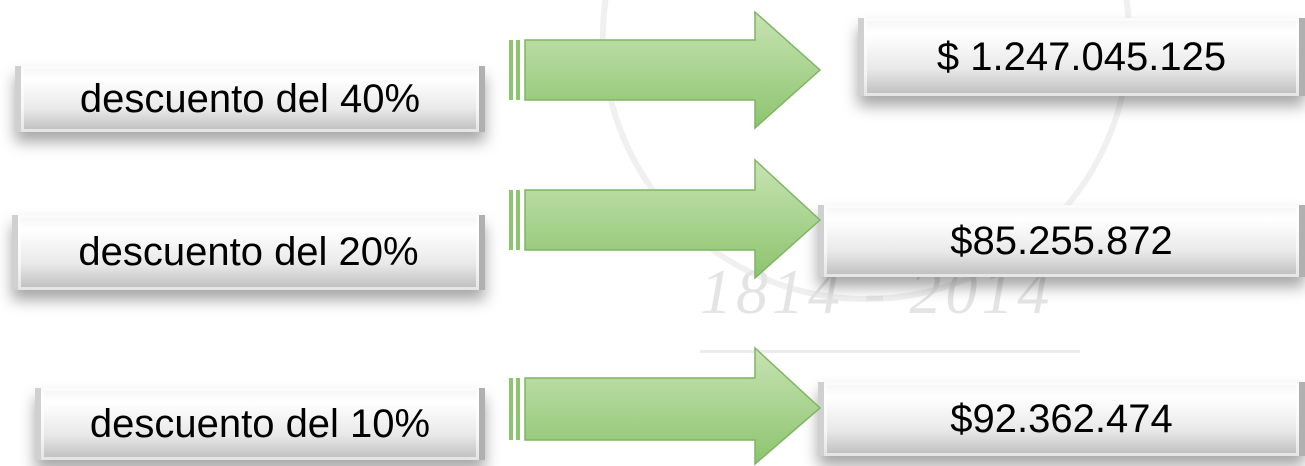  Describe the element at coordinates (1061, 419) in the screenshot. I see `value-box: $92.362.474` at that location.